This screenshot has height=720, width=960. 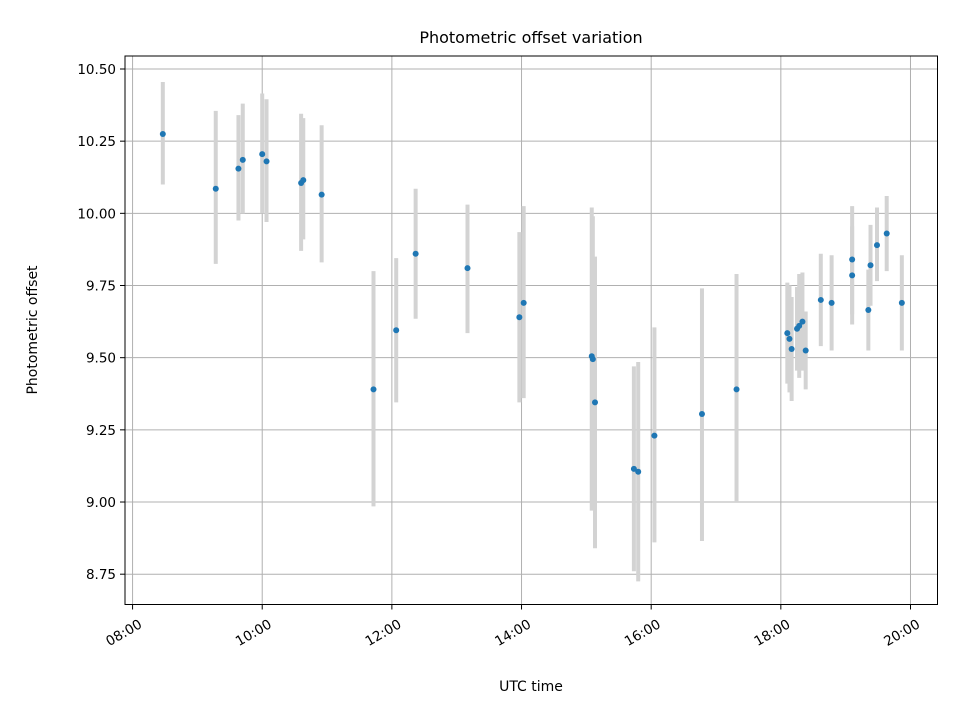 What do you see at coordinates (101, 359) in the screenshot?
I see `y-tick-label: 9.50` at bounding box center [101, 359].